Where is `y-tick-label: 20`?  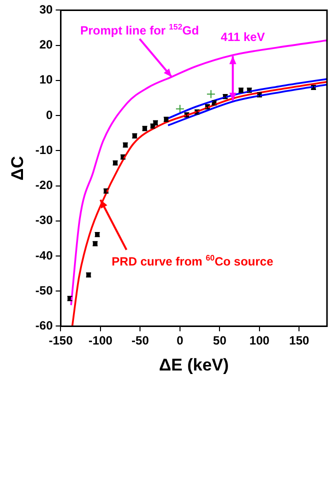 y-tick-label: 20 is located at coordinates (46, 45).